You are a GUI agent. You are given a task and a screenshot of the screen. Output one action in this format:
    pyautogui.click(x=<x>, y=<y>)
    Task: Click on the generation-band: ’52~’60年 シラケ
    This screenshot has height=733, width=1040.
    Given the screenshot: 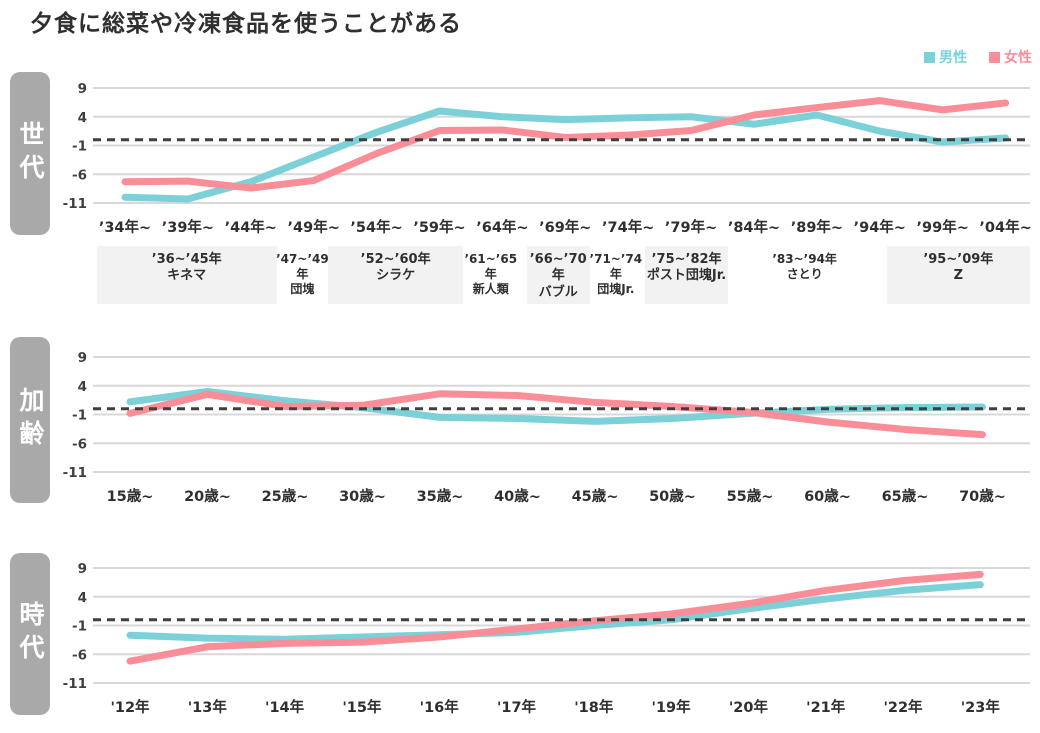 What is the action you would take?
    pyautogui.click(x=396, y=275)
    